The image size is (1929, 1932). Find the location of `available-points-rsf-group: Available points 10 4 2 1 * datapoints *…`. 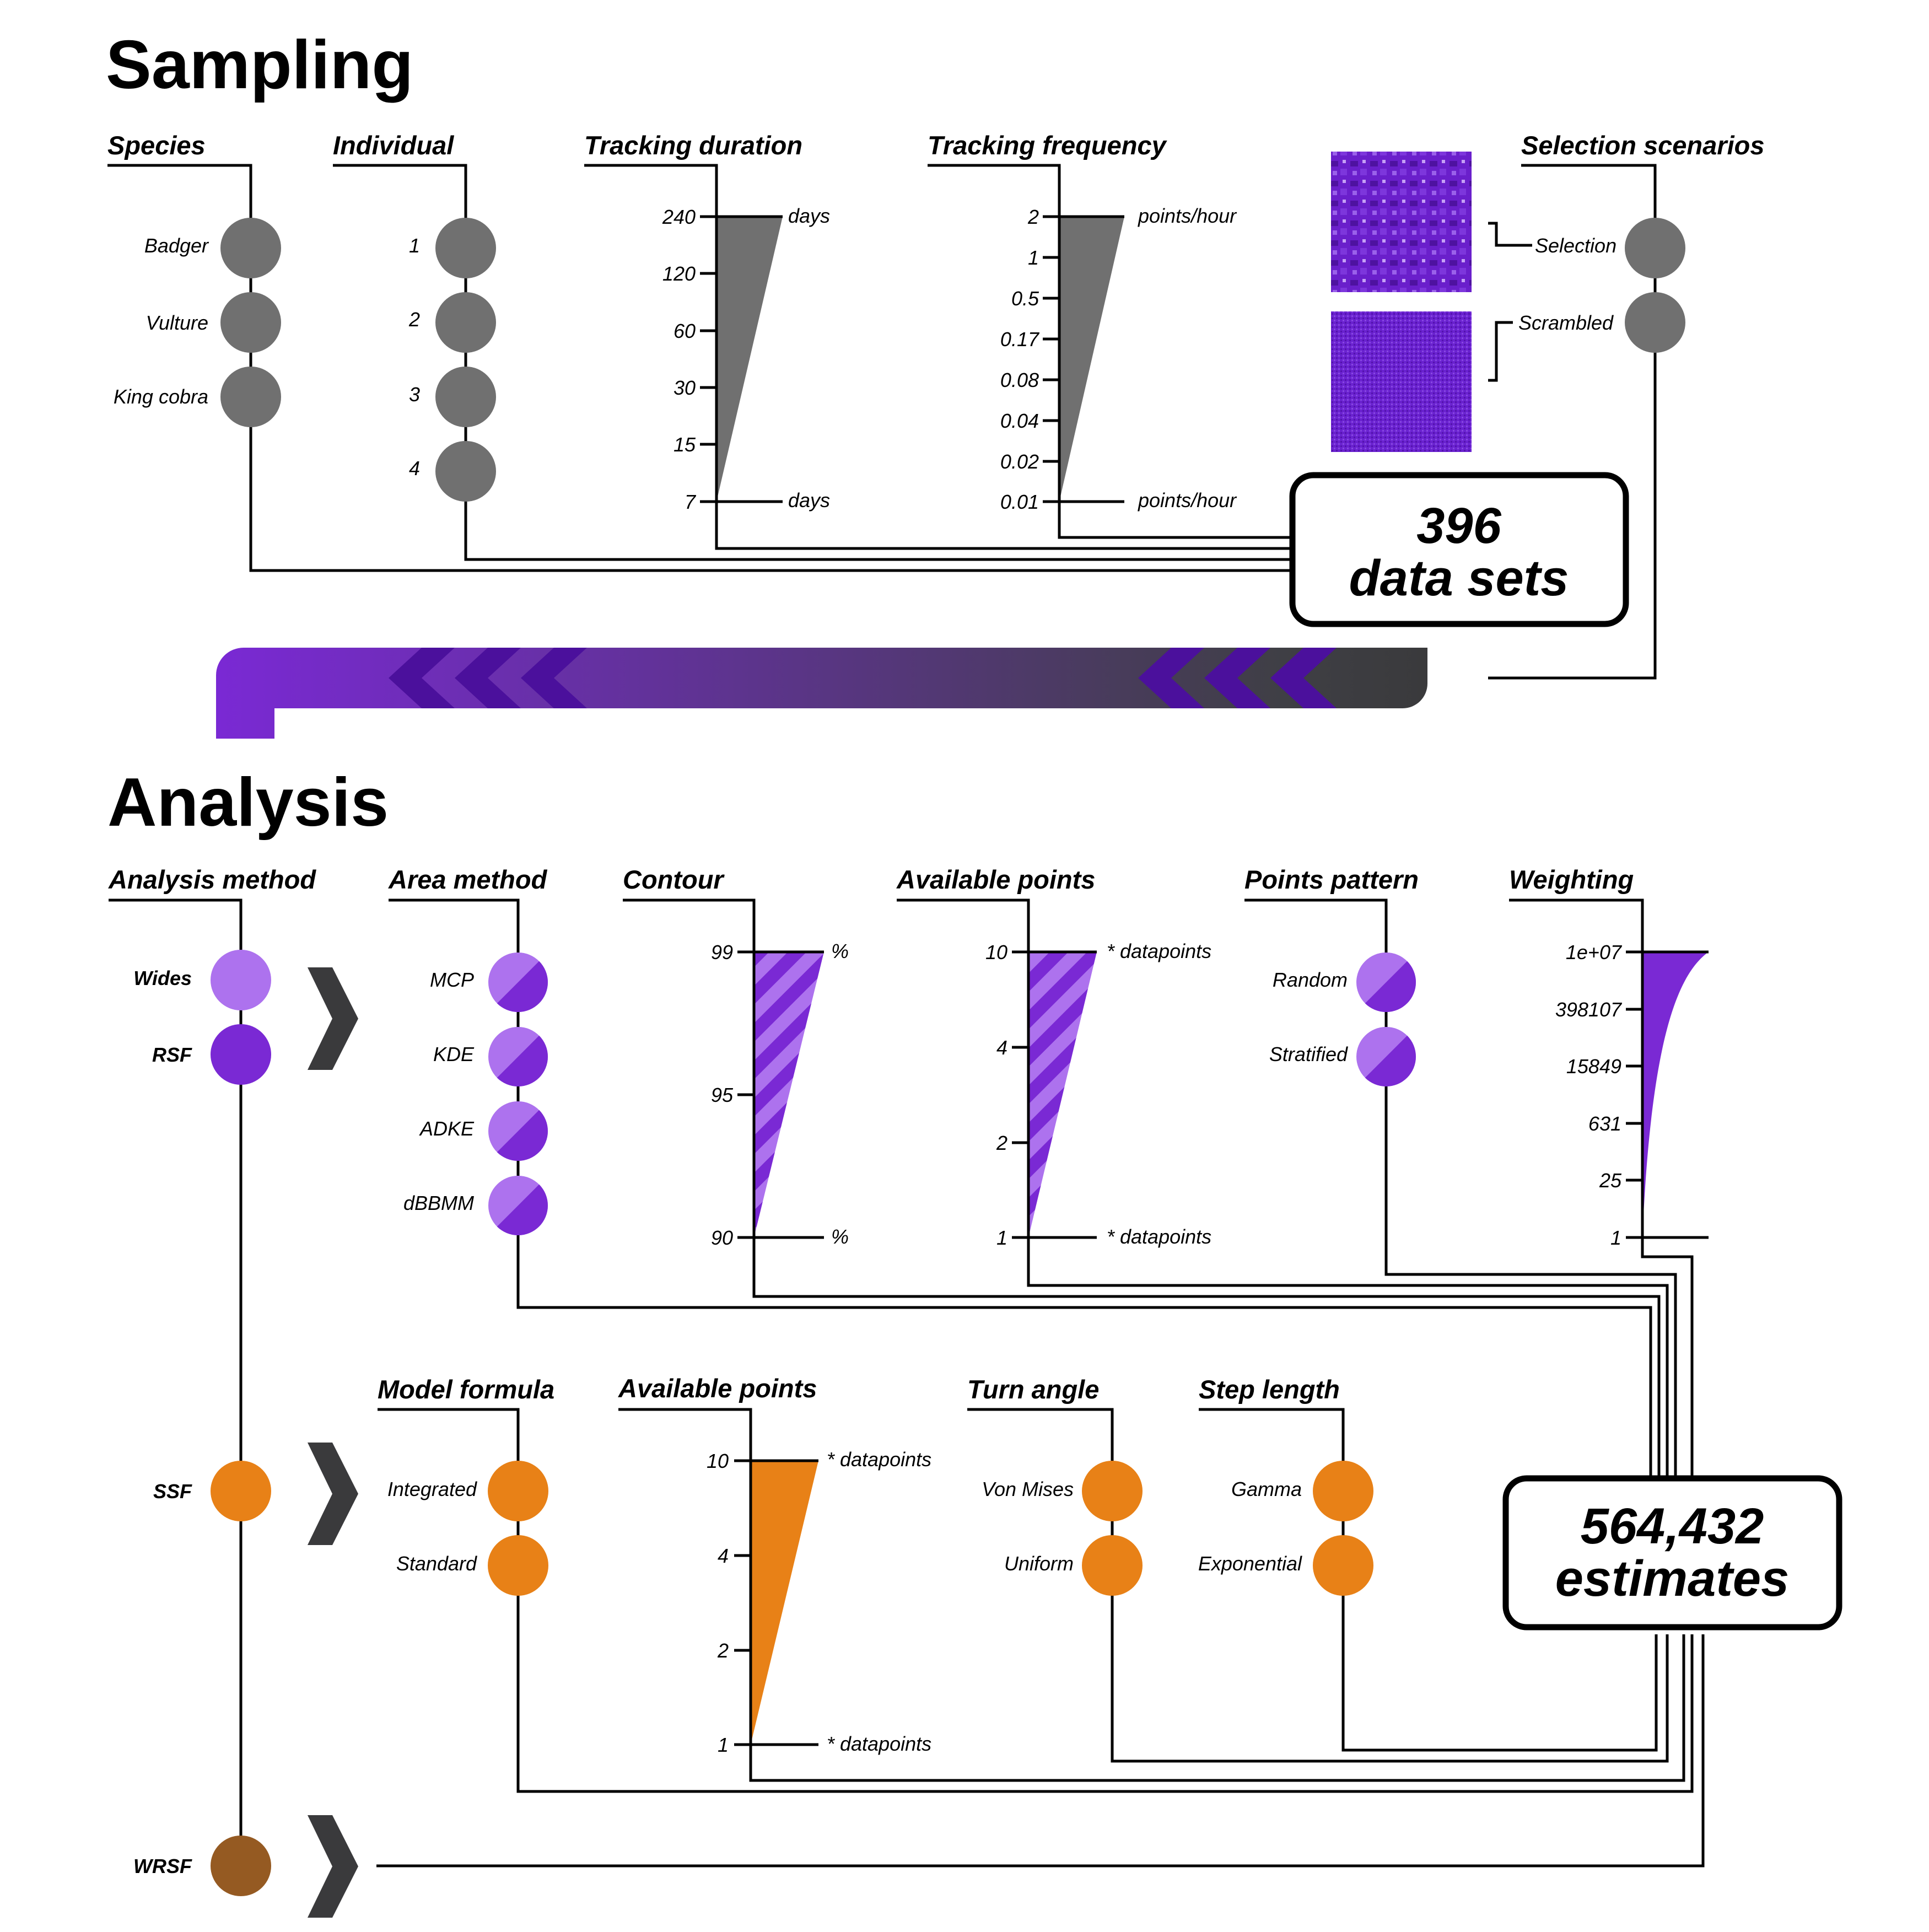

available-points-rsf-group: Available points 10 4 2 1 * datapoints *… is located at coordinates (1283, 1171).